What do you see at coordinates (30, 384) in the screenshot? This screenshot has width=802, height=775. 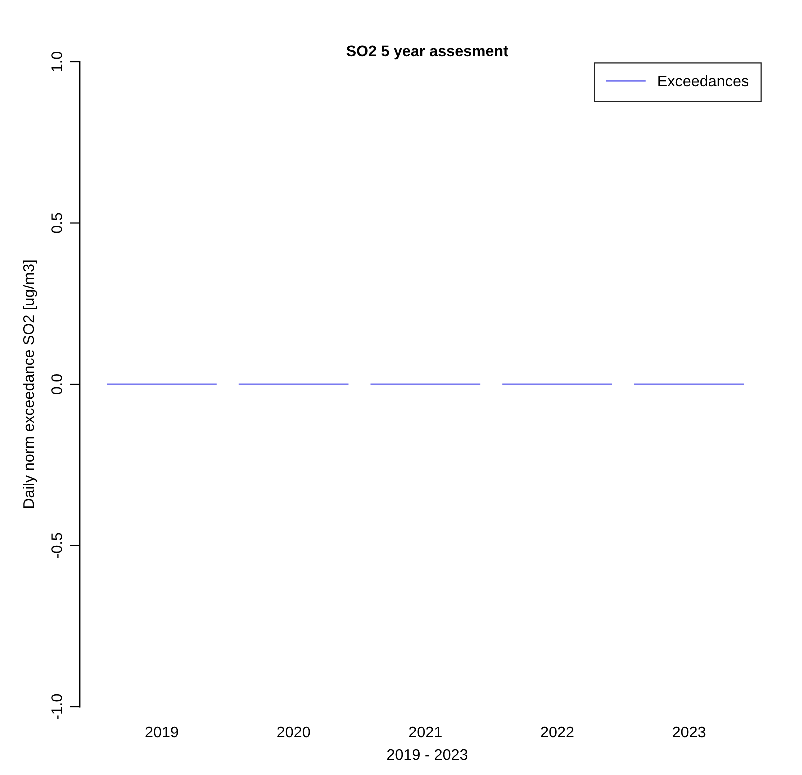 I see `y-axis-title: Daily norm exceedance SO2 [ug/m3]` at bounding box center [30, 384].